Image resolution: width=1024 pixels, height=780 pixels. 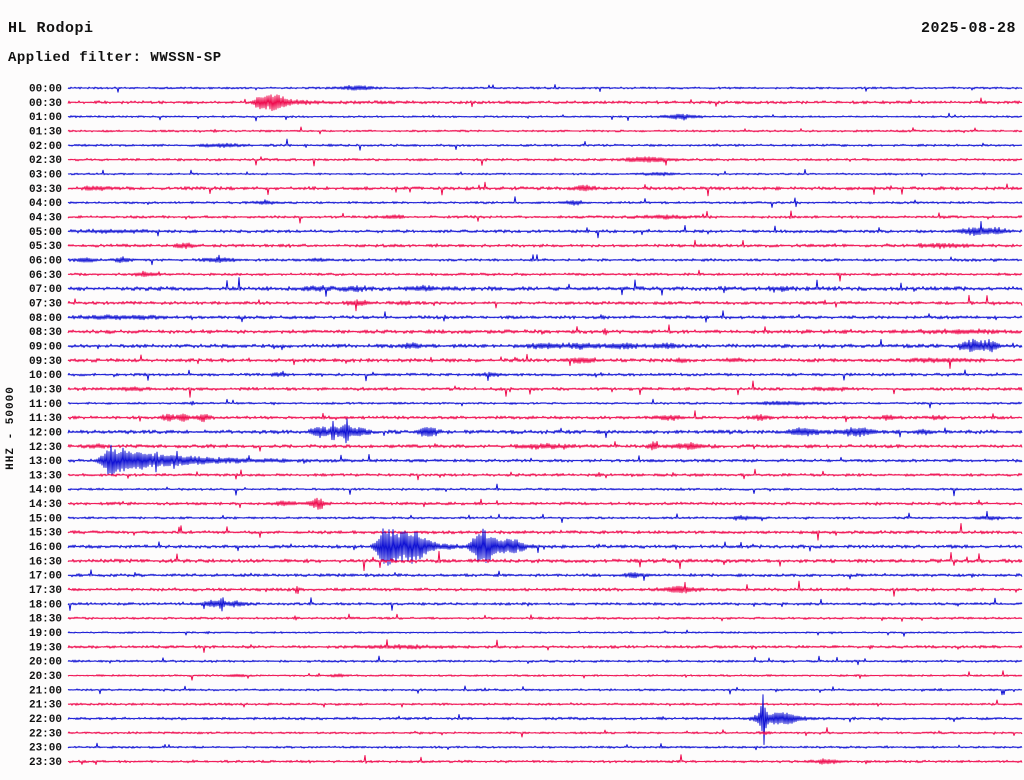 I want to click on time-label: 12:00, so click(x=45, y=433).